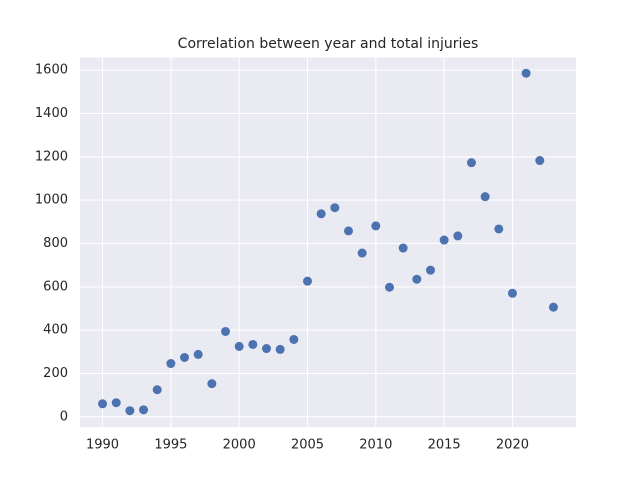 The height and width of the screenshot is (480, 640). Describe the element at coordinates (51, 113) in the screenshot. I see `y-tick-label: 1400` at that location.